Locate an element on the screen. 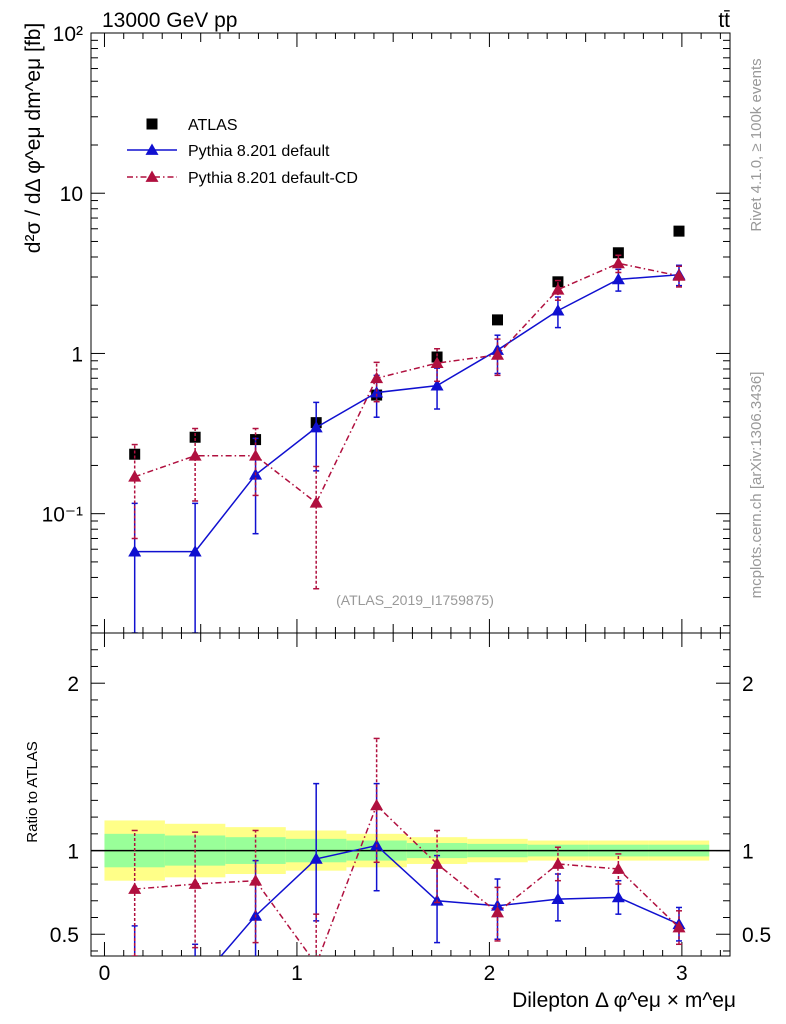 This screenshot has height=1024, width=786. ratio-y-tick-label-right: 1 is located at coordinates (748, 852).